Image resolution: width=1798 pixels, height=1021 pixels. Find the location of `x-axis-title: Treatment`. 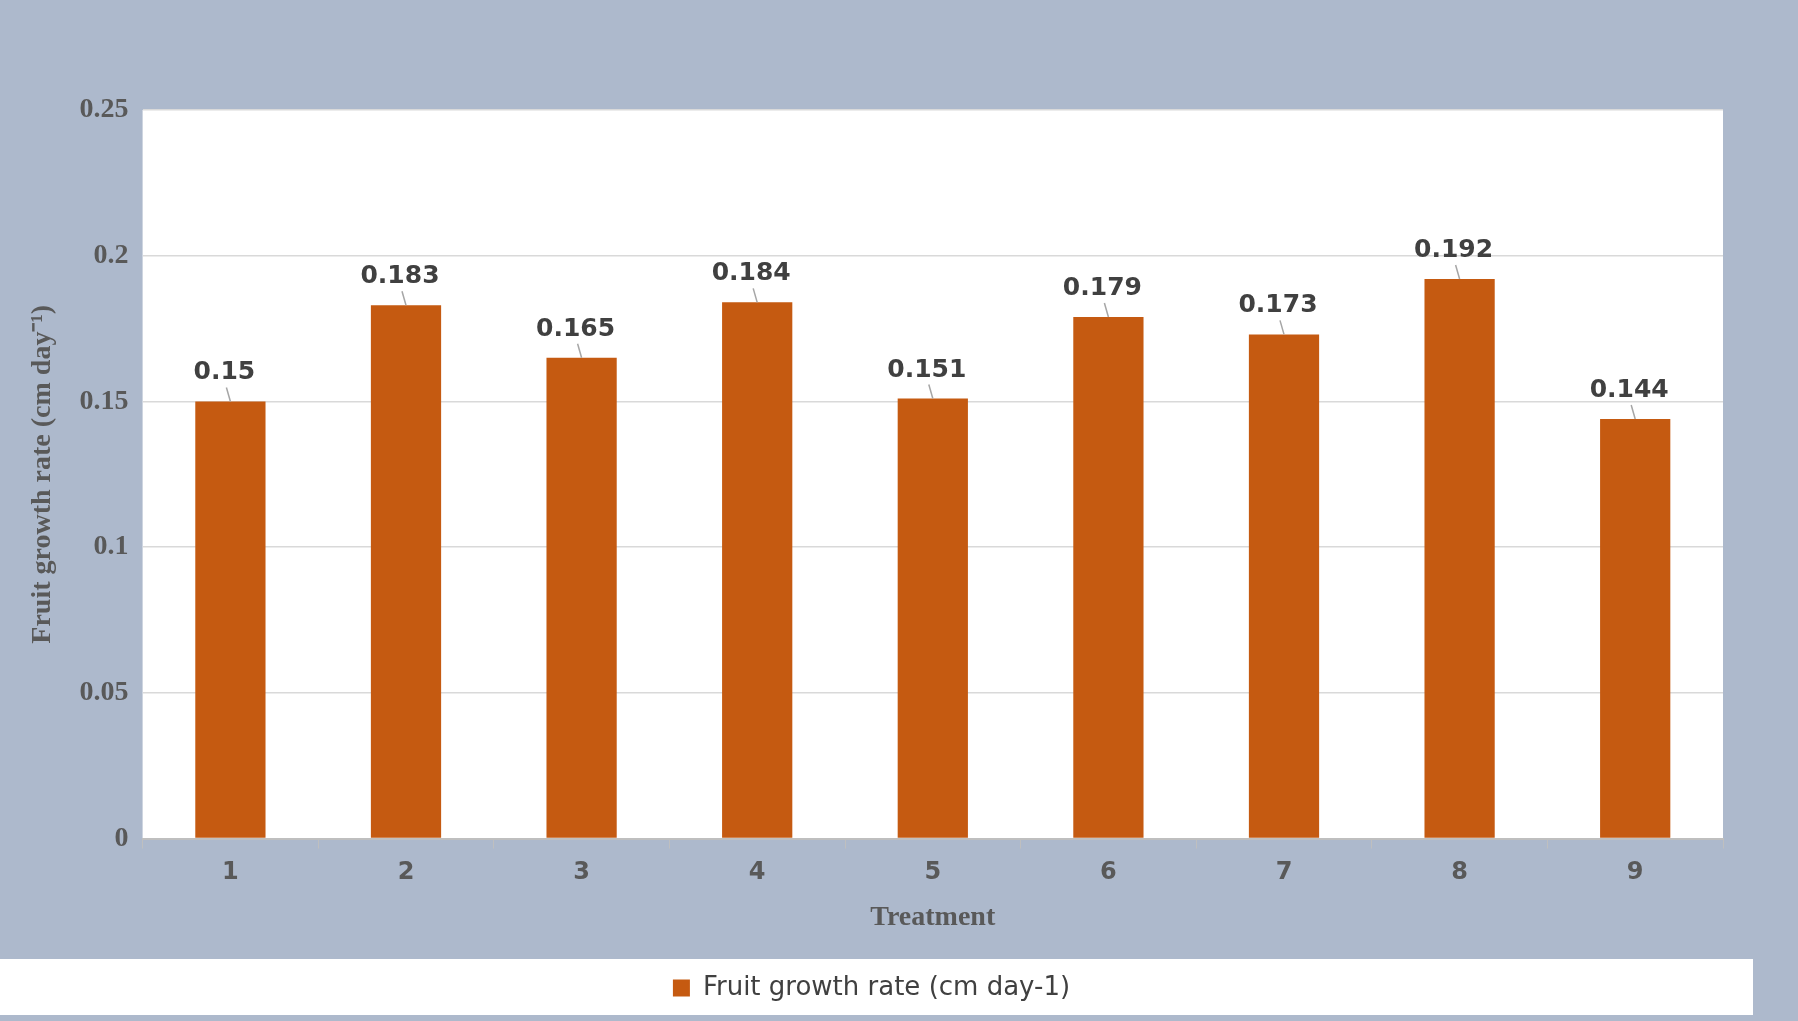

x-axis-title: Treatment is located at coordinates (933, 916).